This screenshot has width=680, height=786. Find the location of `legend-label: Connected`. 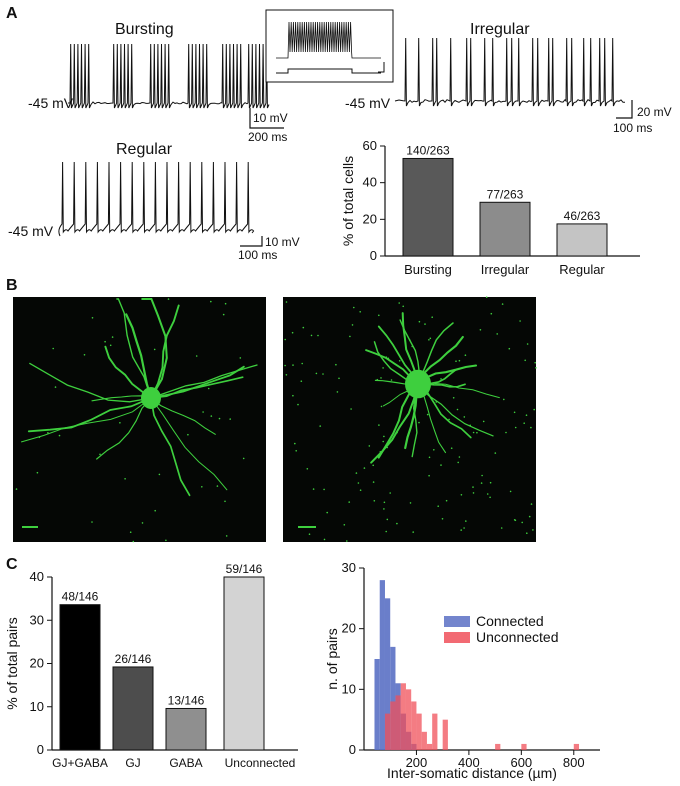

legend-label: Connected is located at coordinates (510, 621).